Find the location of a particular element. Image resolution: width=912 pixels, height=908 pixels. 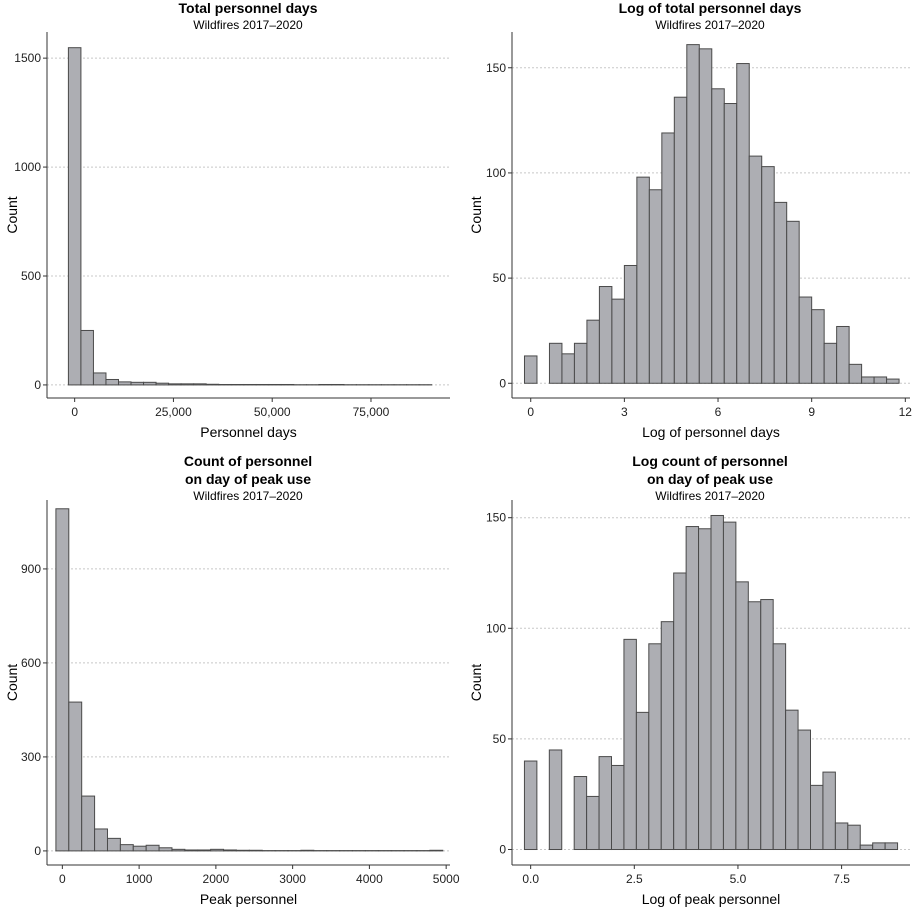

chart-title: Total personnel days is located at coordinates (248, 8).